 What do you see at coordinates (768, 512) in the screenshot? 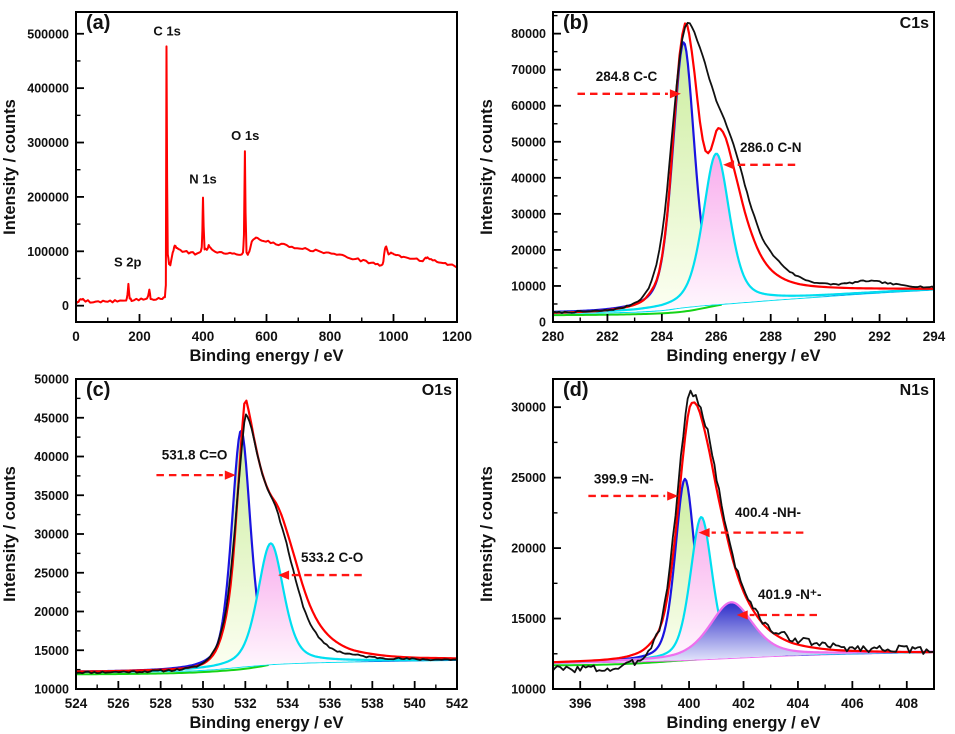
I see `annotation-label: 400.4 -NH-` at bounding box center [768, 512].